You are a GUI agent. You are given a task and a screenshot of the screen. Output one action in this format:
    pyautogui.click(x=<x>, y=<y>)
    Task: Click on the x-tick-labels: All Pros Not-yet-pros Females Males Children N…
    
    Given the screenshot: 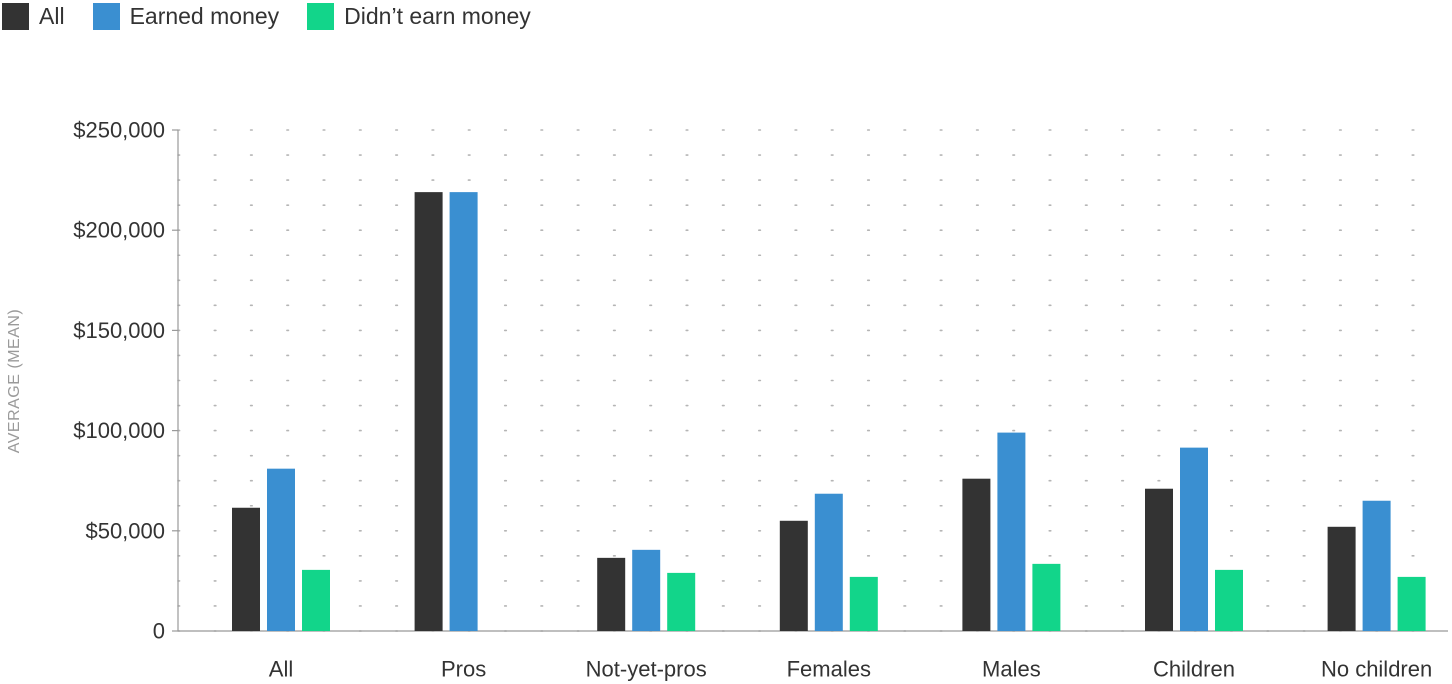 What is the action you would take?
    pyautogui.click(x=850, y=669)
    